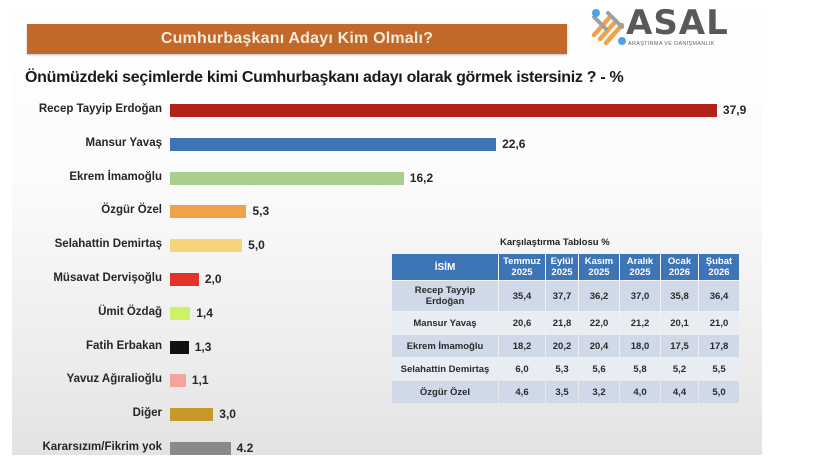 This screenshot has height=470, width=820. I want to click on column-header-jul-2025: Temmuz 2025, so click(522, 267).